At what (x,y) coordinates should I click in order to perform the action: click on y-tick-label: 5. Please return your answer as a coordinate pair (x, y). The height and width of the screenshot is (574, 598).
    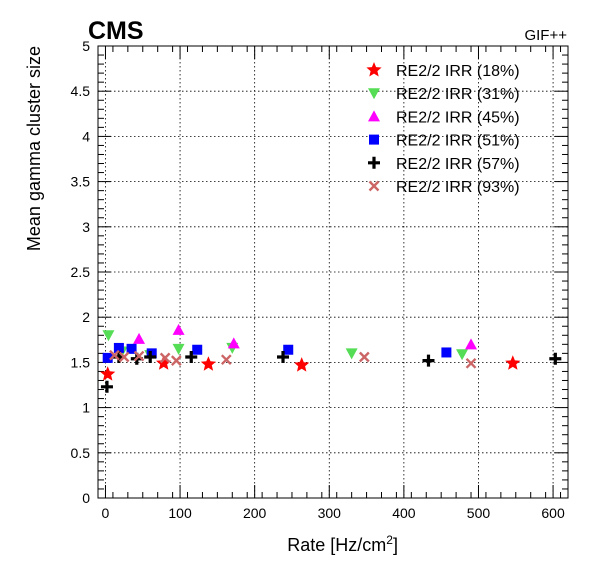
    Looking at the image, I should click on (86, 46).